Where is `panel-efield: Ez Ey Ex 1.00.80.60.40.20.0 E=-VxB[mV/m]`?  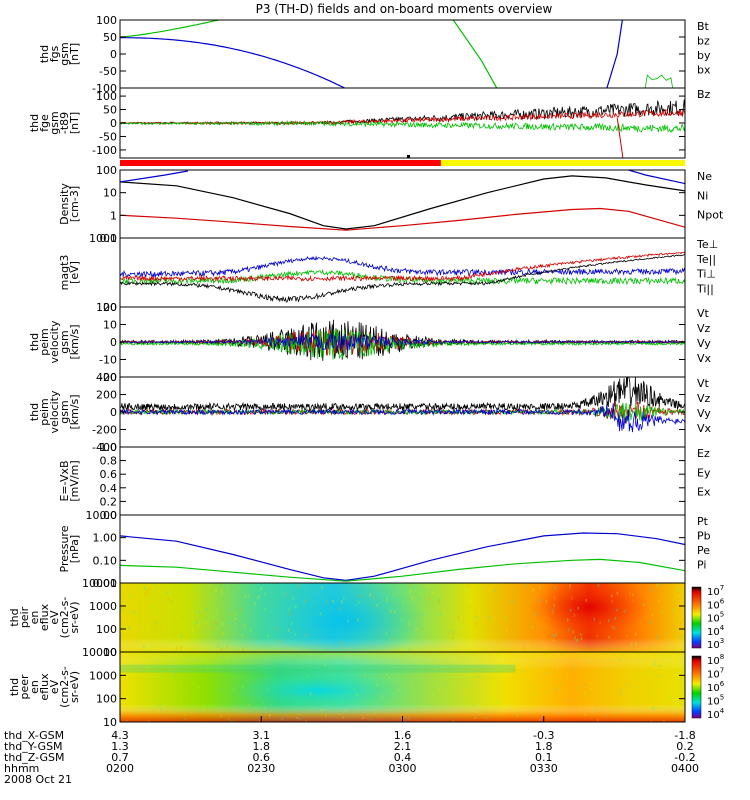
panel-efield: Ez Ey Ex 1.00.80.60.40.20.0 E=-VxB[mV/m] is located at coordinates (384, 481).